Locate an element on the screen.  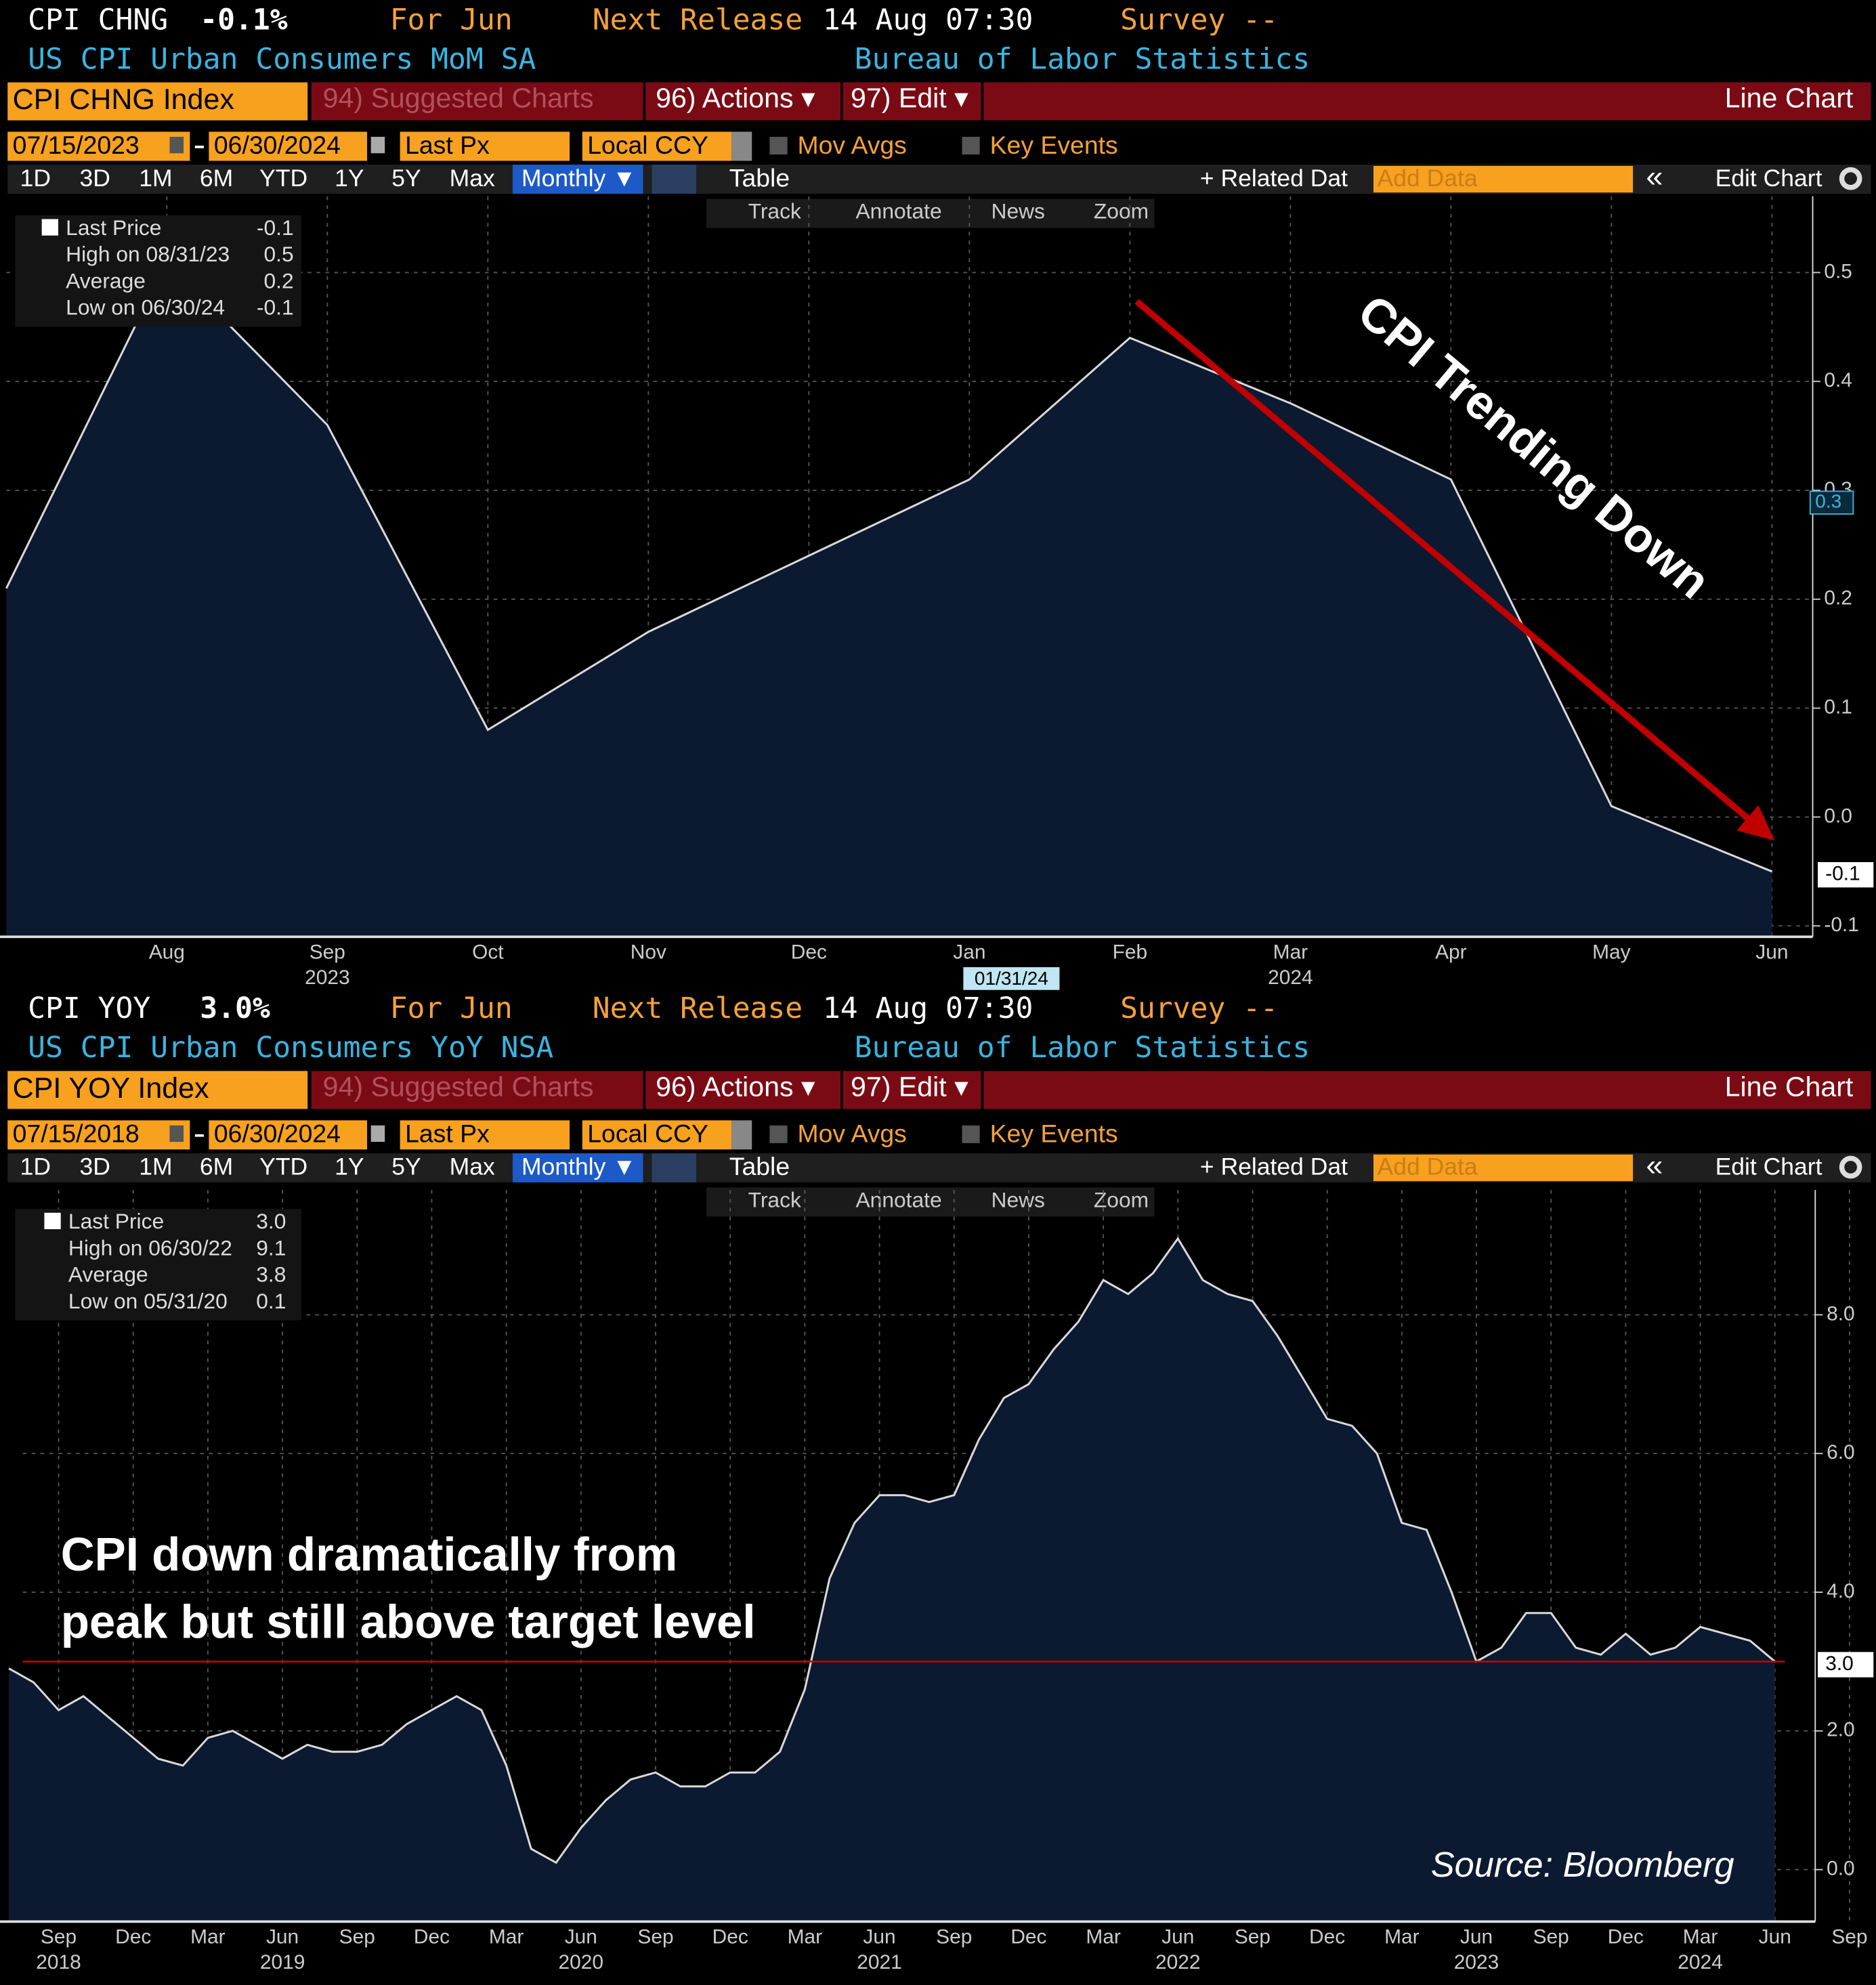
last-value: -0.1% is located at coordinates (243, 20).